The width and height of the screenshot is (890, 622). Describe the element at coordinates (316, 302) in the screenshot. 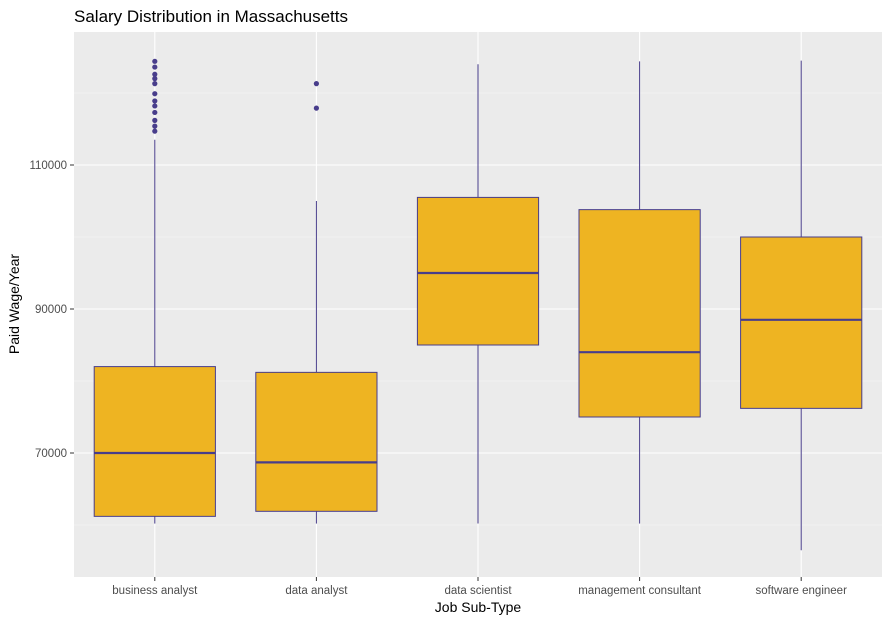

I see `box-data-analyst` at that location.